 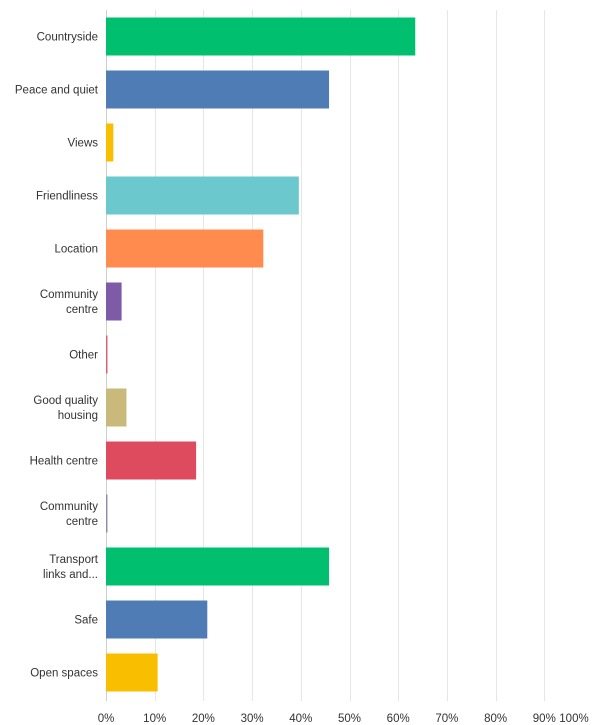 What do you see at coordinates (106, 719) in the screenshot?
I see `x-tick-label: 0%` at bounding box center [106, 719].